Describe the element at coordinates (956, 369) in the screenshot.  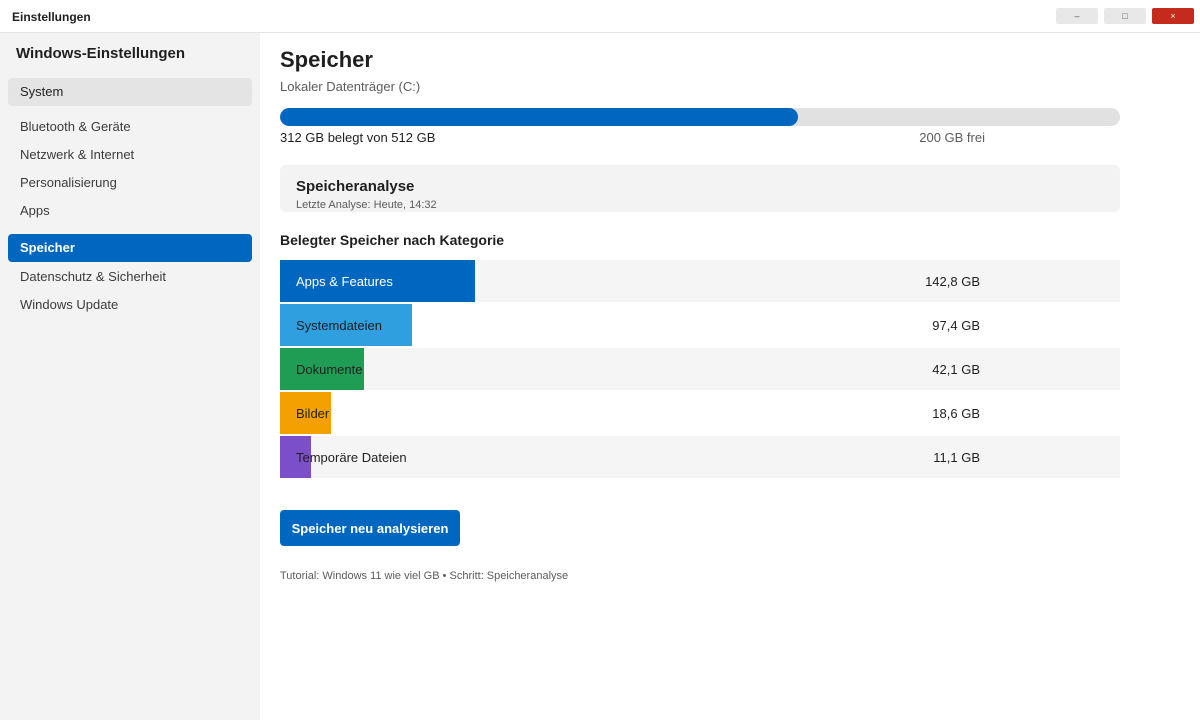
I see `category-size: 42,1 GB` at that location.